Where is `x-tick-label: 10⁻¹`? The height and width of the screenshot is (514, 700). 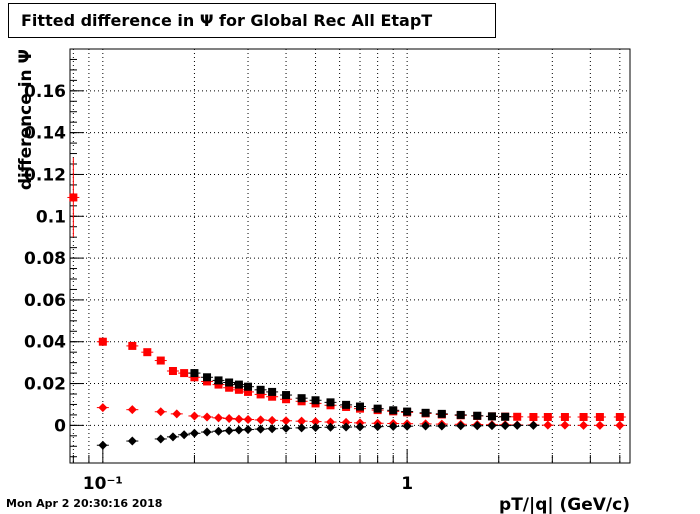 x-tick-label: 10⁻¹ is located at coordinates (103, 484).